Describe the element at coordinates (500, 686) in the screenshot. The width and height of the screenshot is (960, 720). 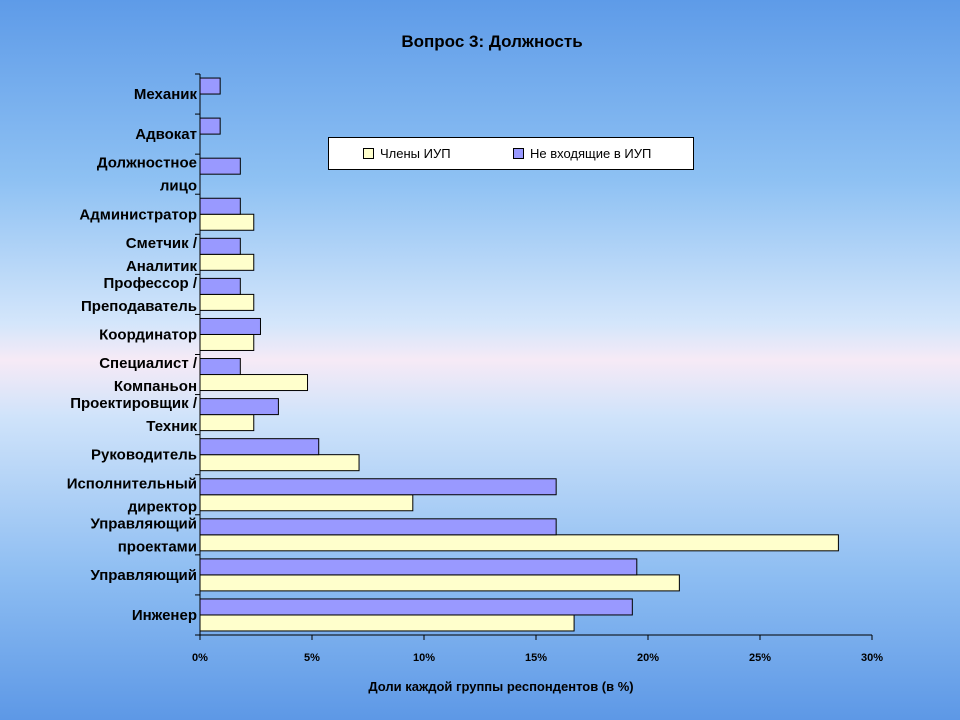
I see `x-axis-label: Доли каждой группы респондентов (в %)` at that location.